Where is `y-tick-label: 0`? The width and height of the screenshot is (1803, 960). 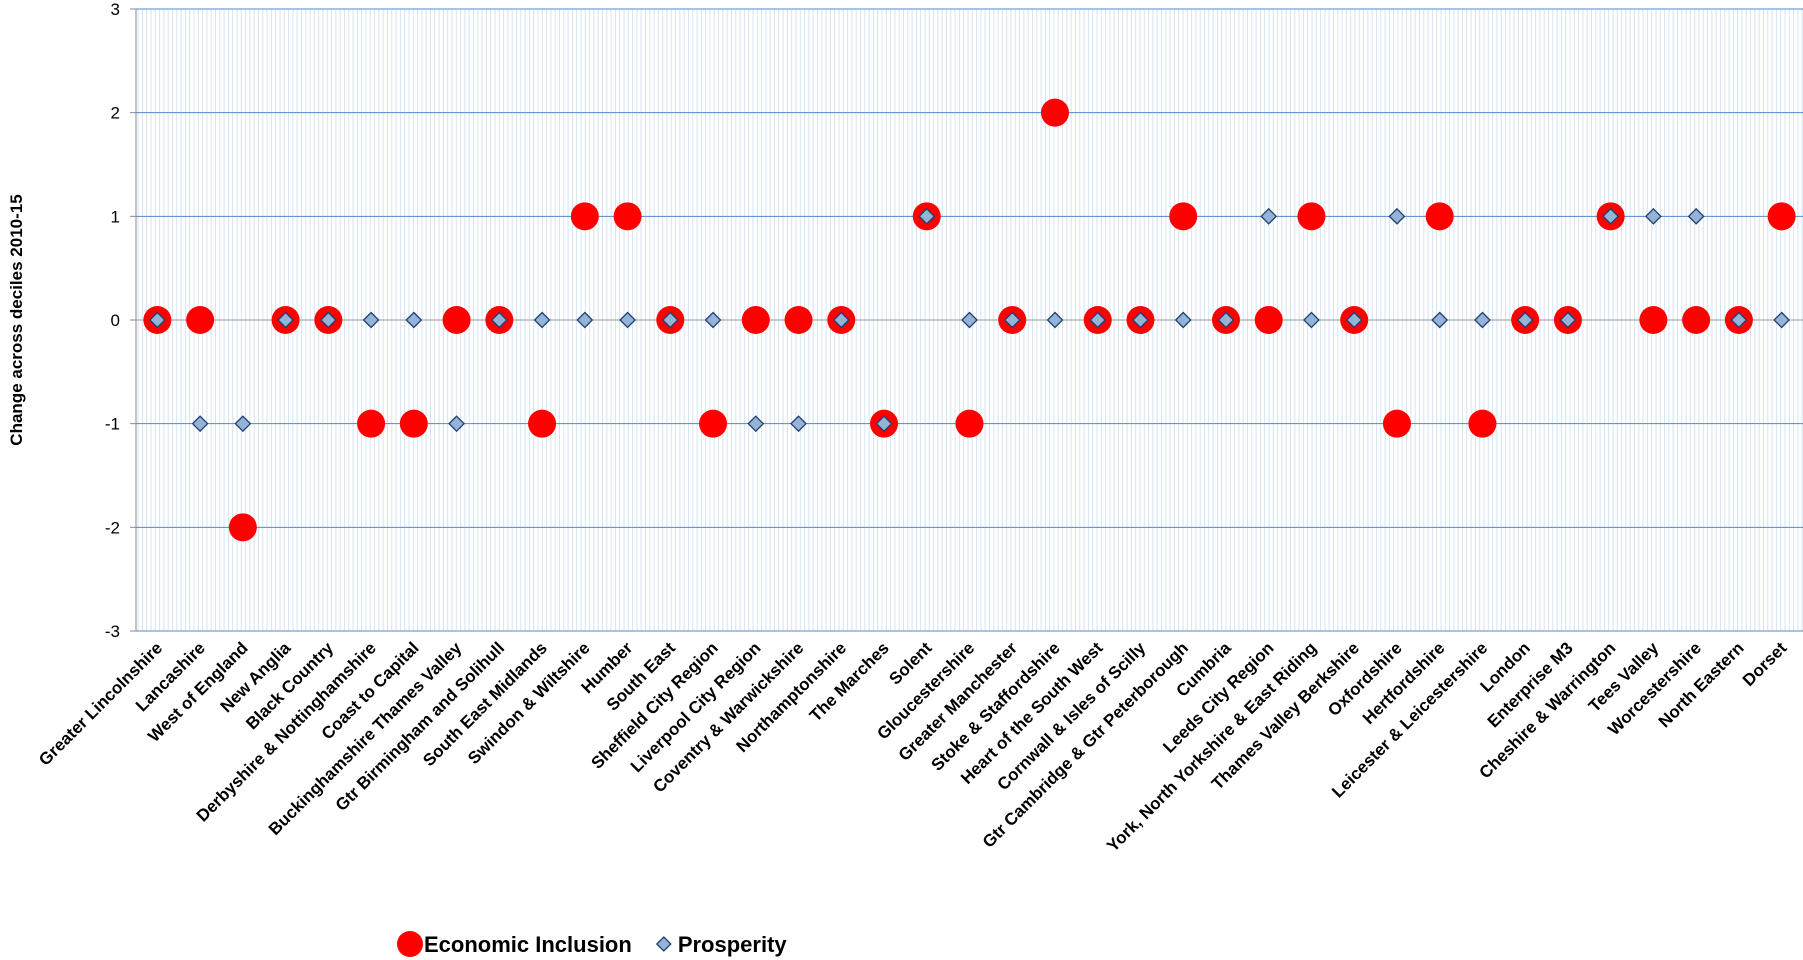
y-tick-label: 0 is located at coordinates (115, 320).